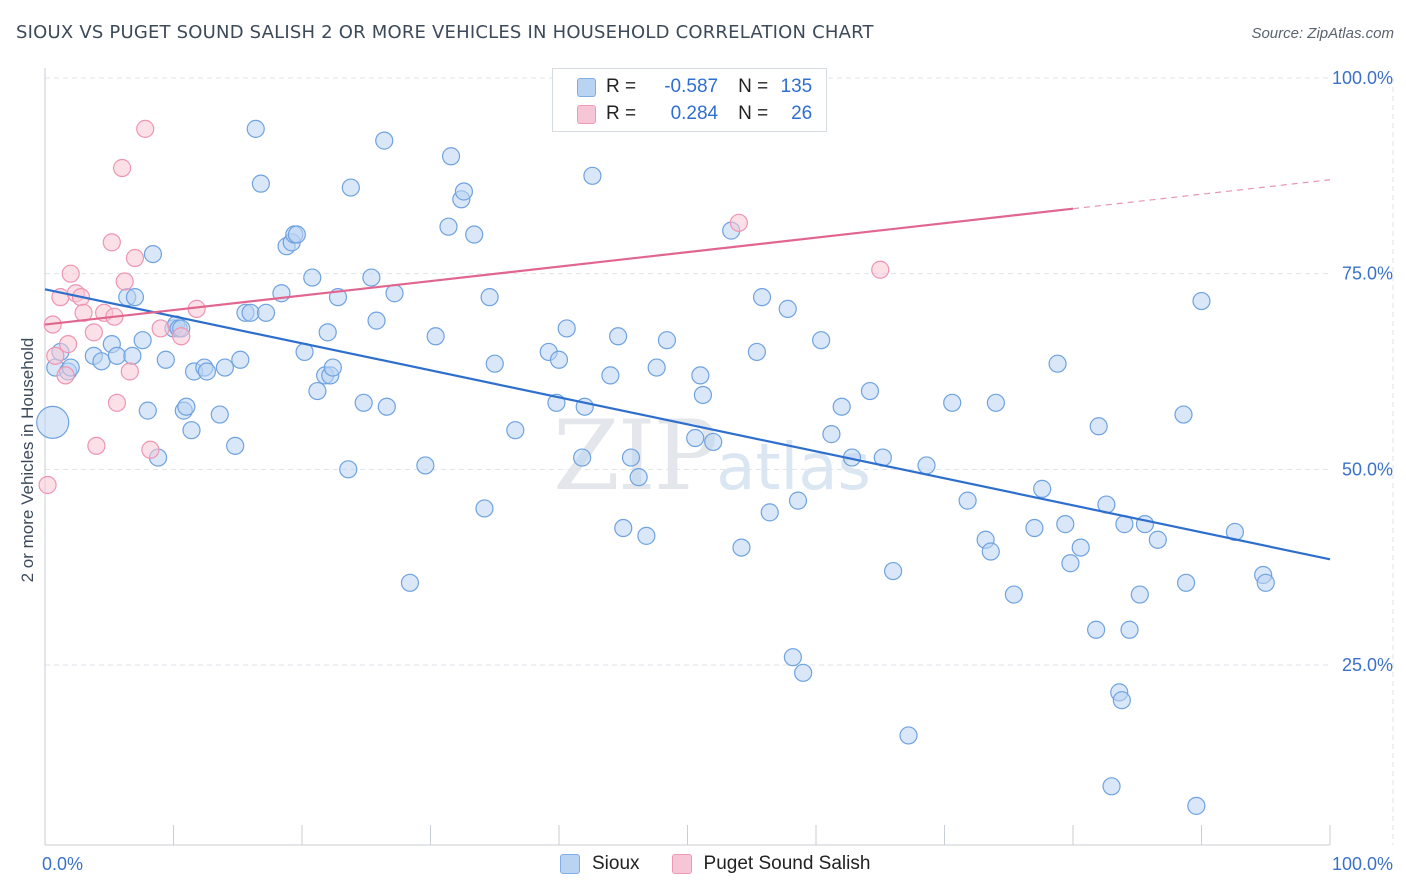  What do you see at coordinates (694, 87) in the screenshot?
I see `legend-row-sioux: R = -0.587 N = 135` at bounding box center [694, 87].